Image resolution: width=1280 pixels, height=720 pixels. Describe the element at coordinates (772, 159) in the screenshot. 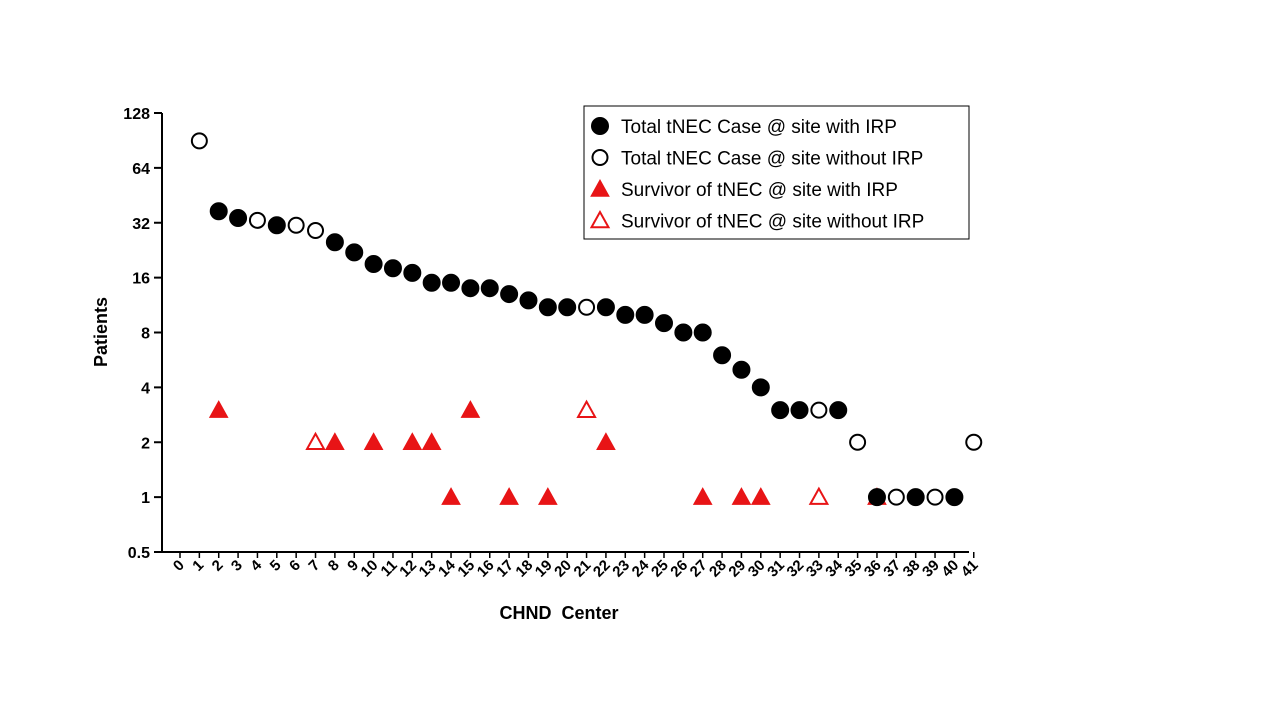

I see `legend-label: Total tNEC Case @ site without IRP` at that location.